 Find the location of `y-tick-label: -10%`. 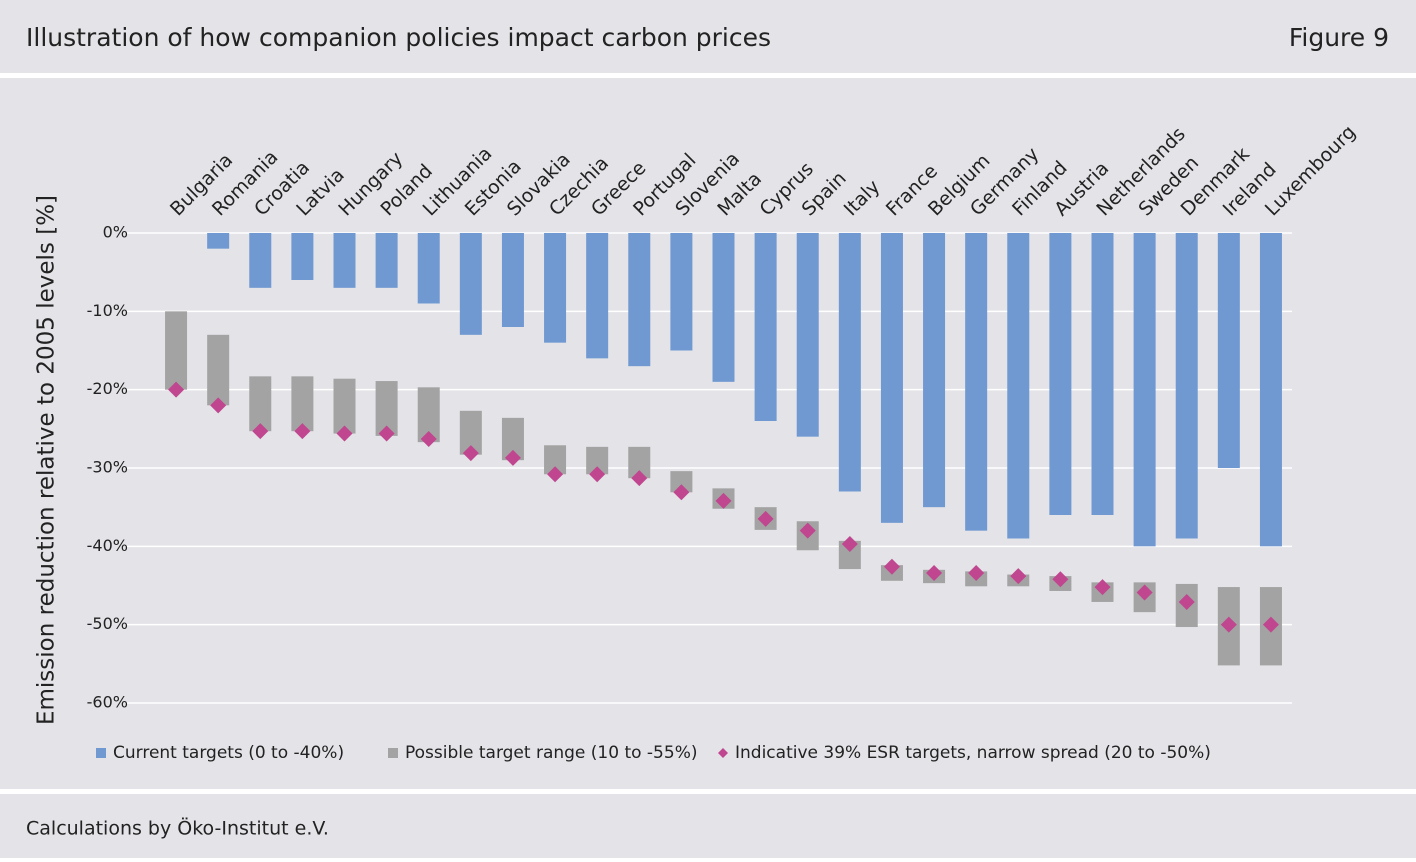

y-tick-label: -10% is located at coordinates (107, 310).